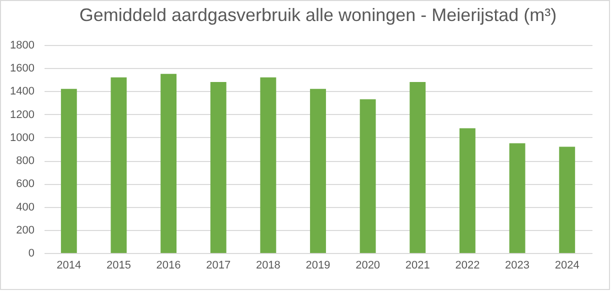  I want to click on x-tick-label: 2014, so click(69, 266).